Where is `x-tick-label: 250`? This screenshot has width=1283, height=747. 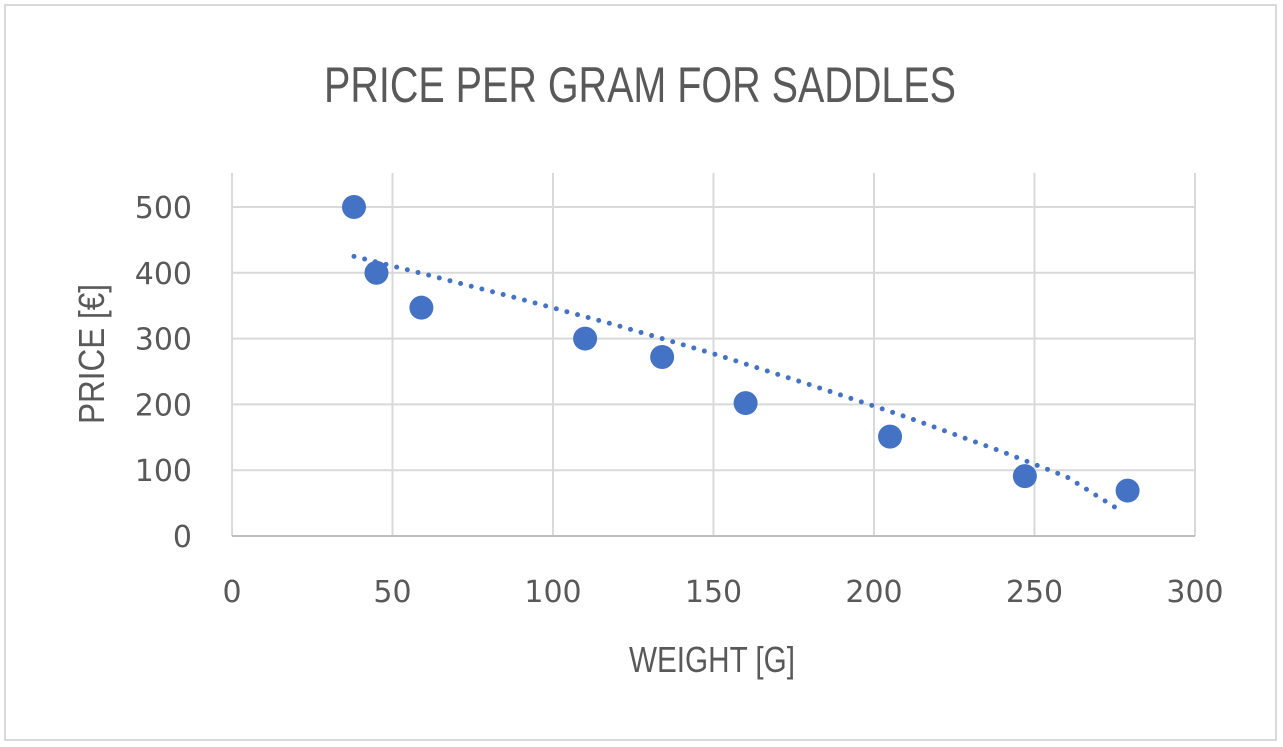 x-tick-label: 250 is located at coordinates (1034, 592).